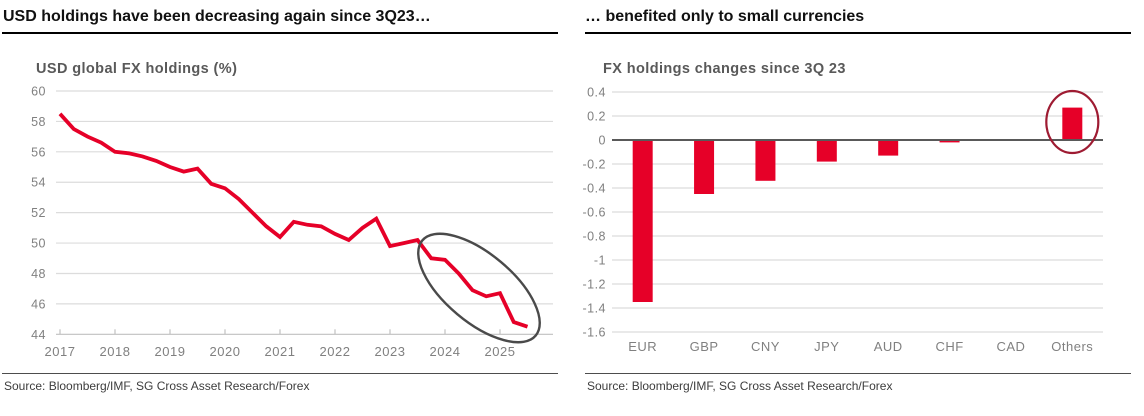 This screenshot has height=416, width=1144. I want to click on x-axis-tick-label: 2019, so click(170, 351).